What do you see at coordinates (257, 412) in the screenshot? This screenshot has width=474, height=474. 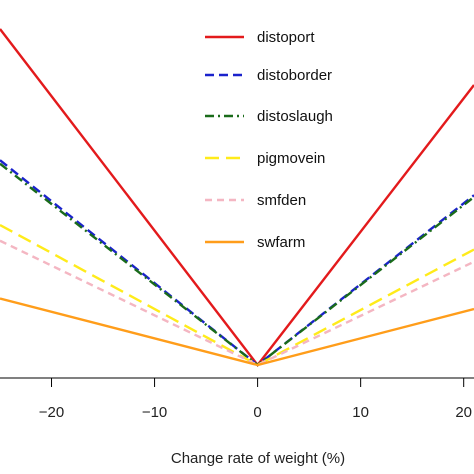 I see `x-tick-label: 0` at bounding box center [257, 412].